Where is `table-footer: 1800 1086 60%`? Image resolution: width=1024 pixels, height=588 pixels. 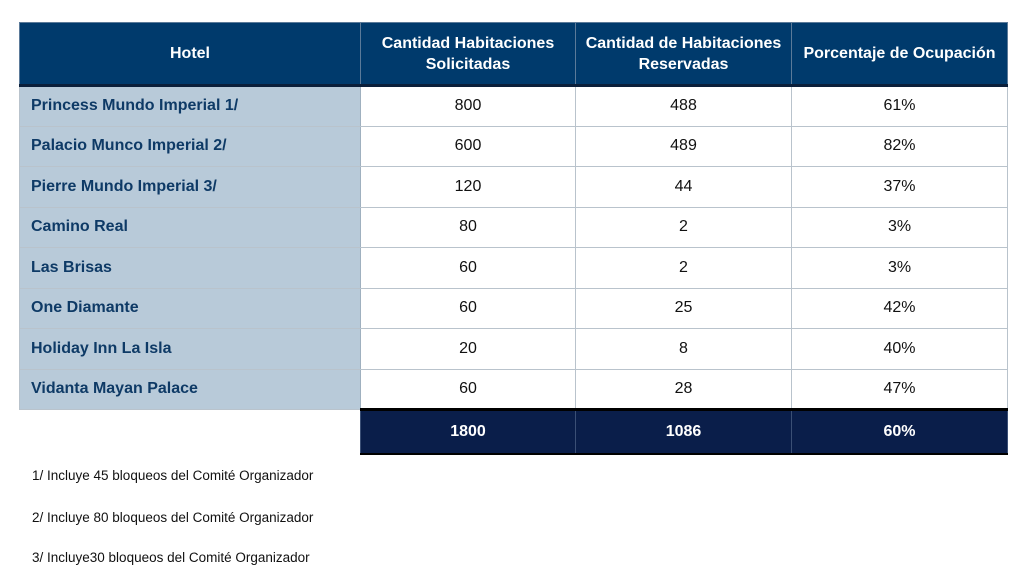 table-footer: 1800 1086 60% is located at coordinates (513, 431).